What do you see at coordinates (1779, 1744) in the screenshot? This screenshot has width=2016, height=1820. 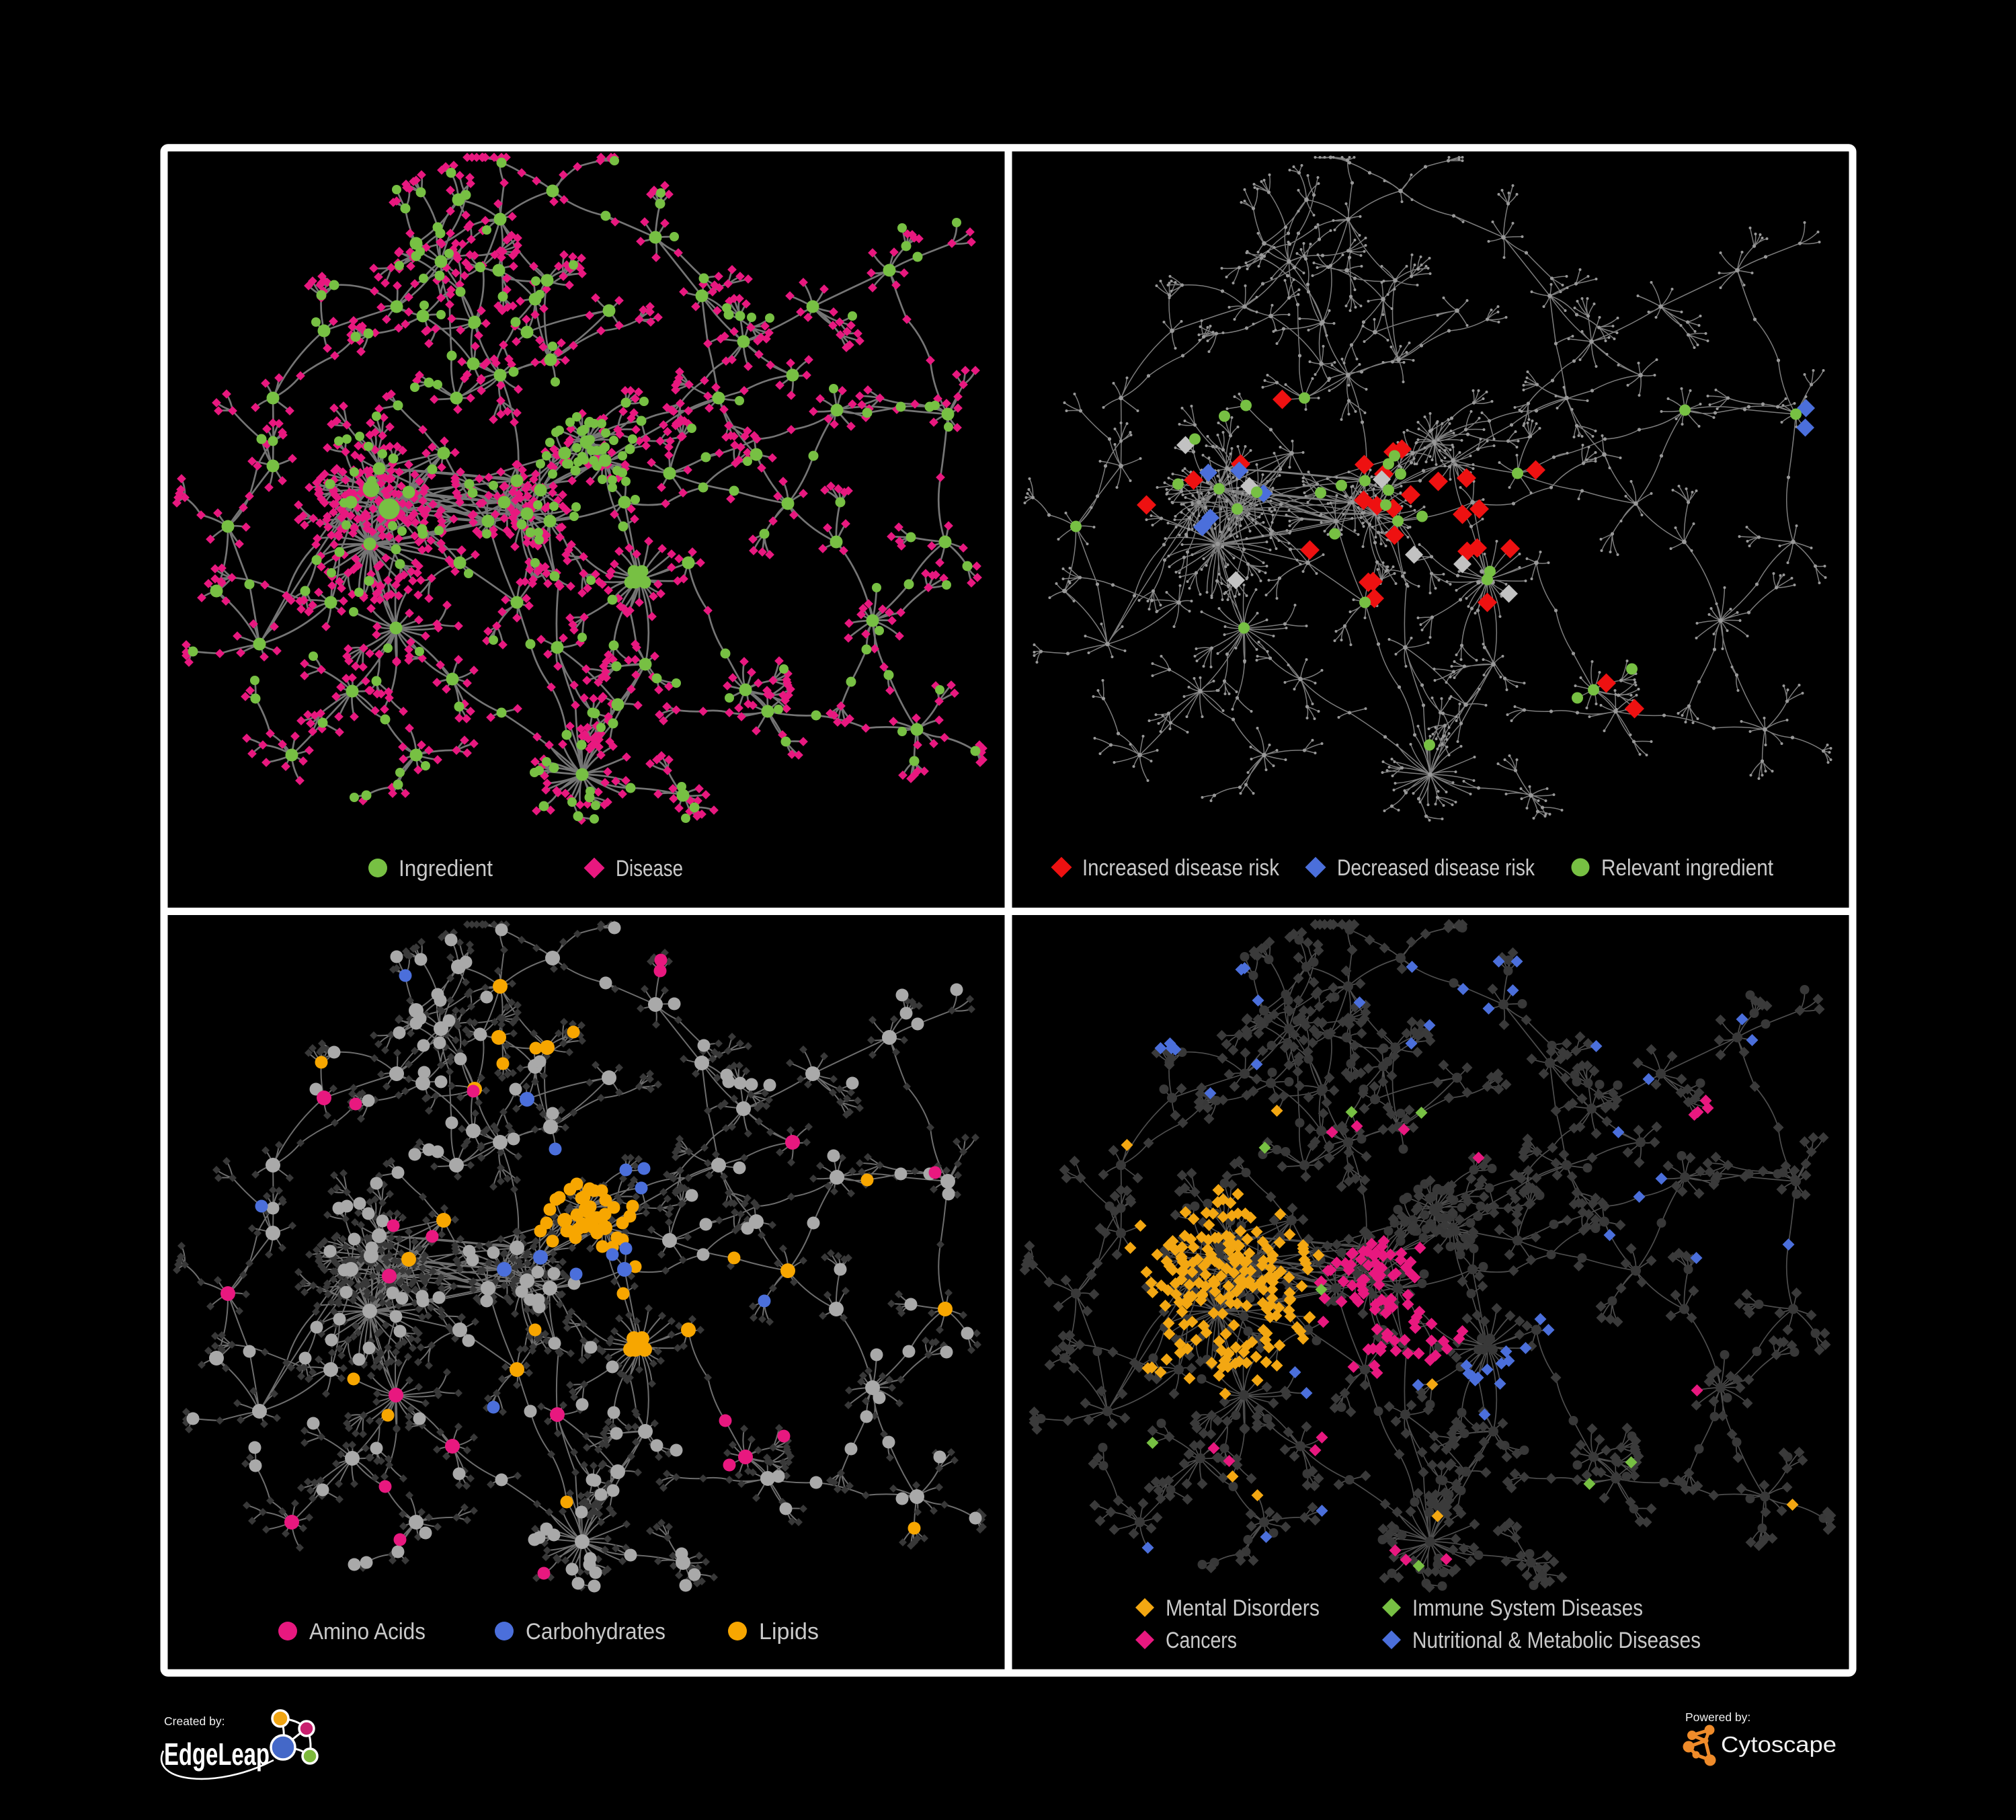 I see `svg-text: Cytoscape` at bounding box center [1779, 1744].